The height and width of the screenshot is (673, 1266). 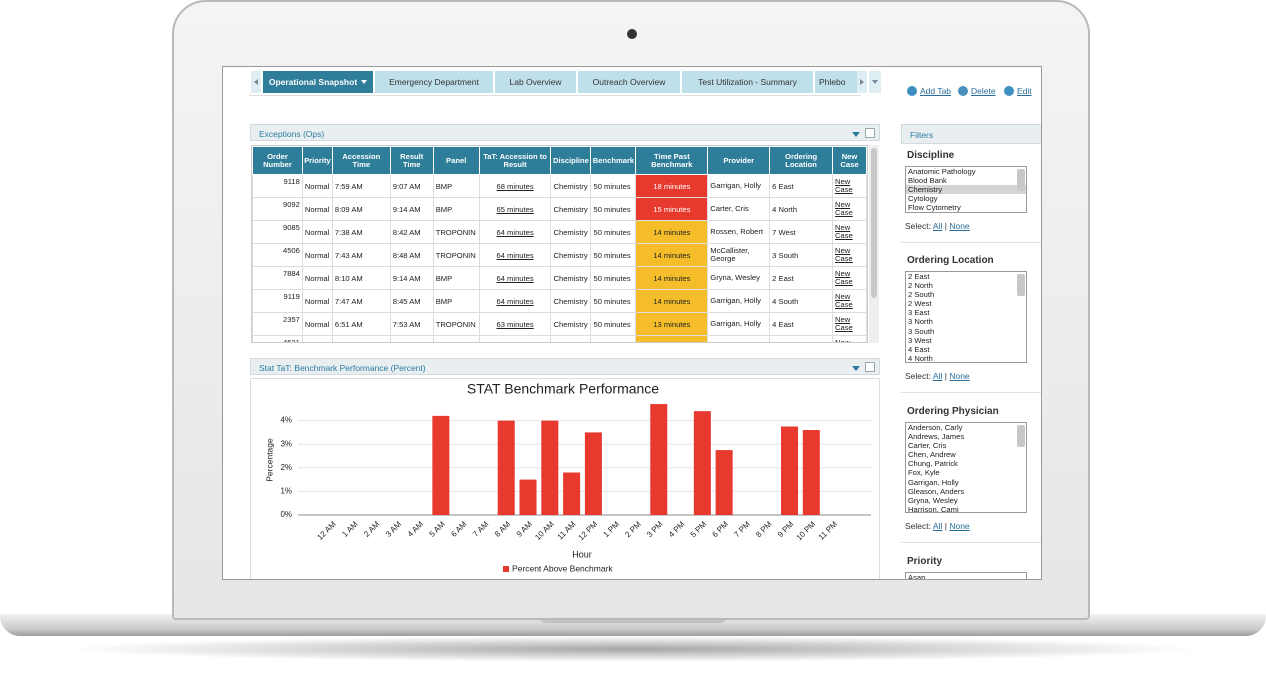 I want to click on tab: Emergency Department, so click(x=434, y=82).